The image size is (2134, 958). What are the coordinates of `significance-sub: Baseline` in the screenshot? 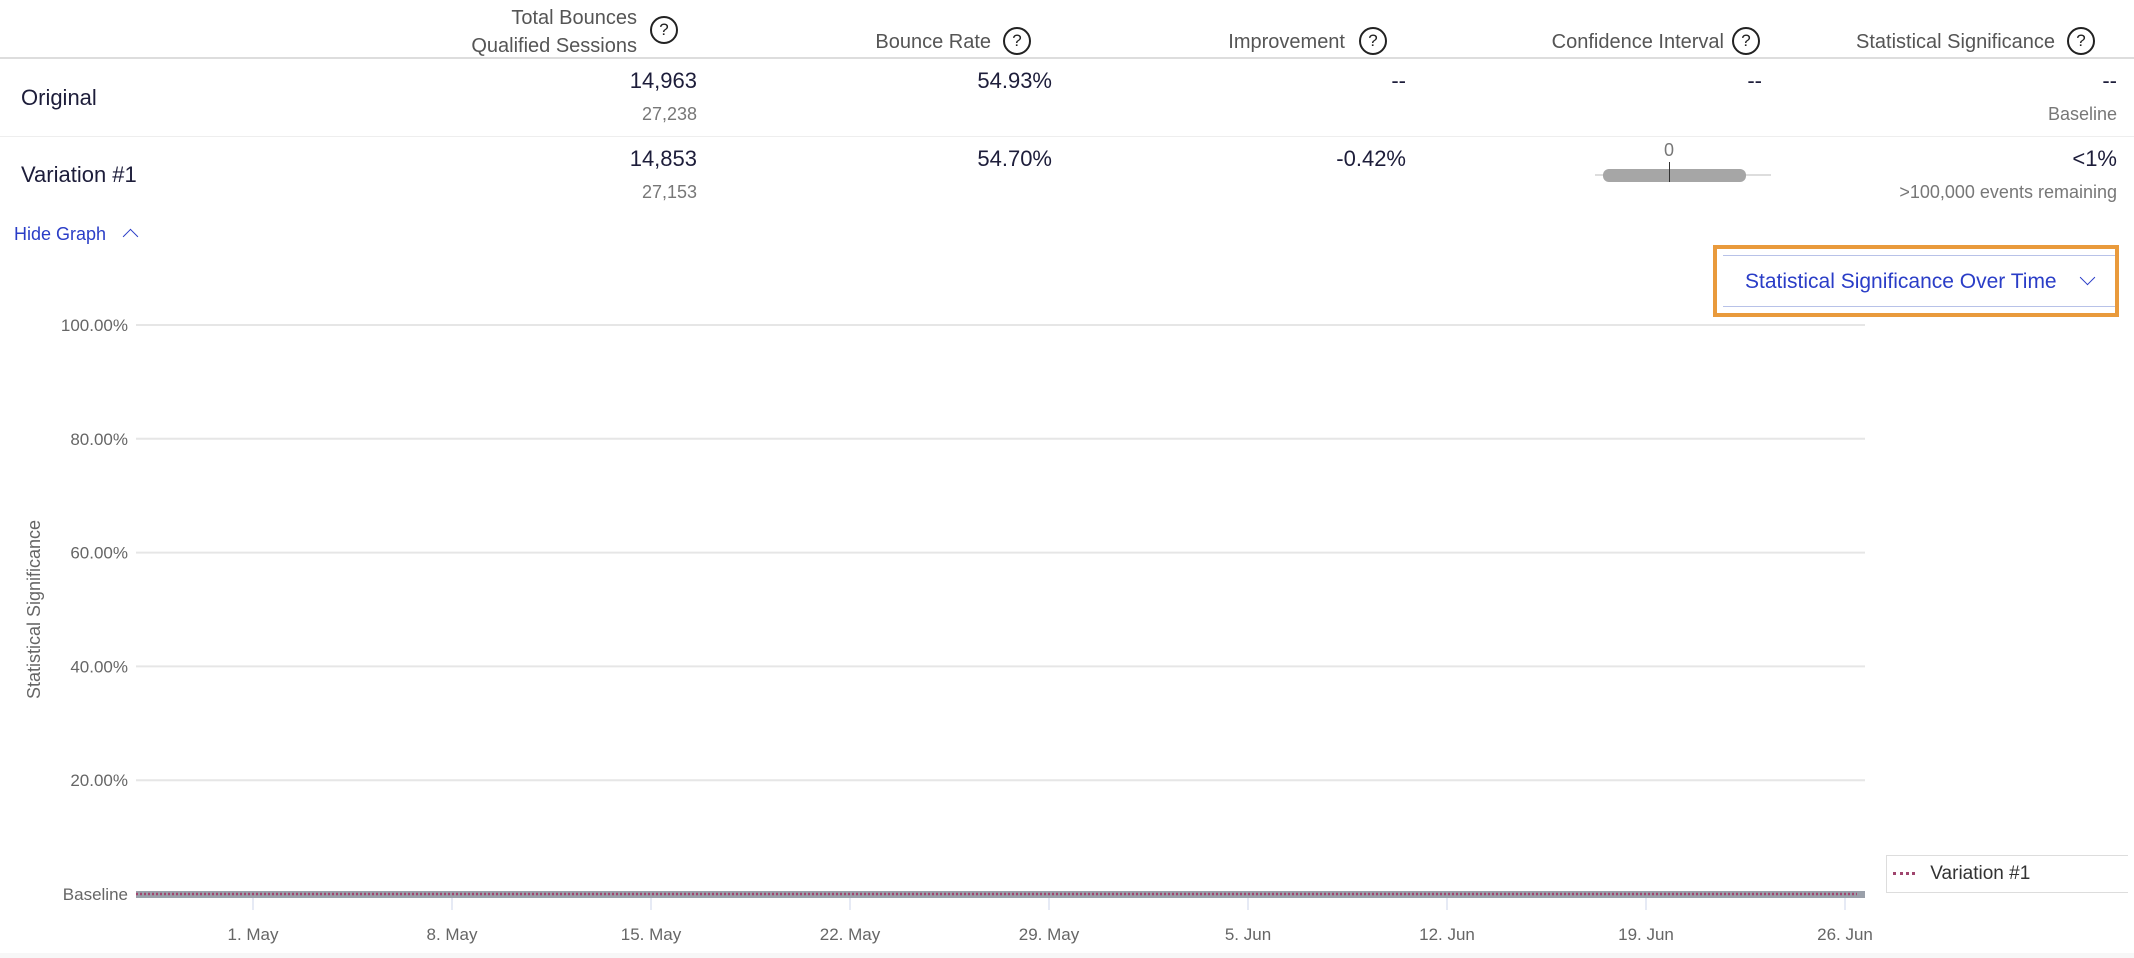 It's located at (2082, 114).